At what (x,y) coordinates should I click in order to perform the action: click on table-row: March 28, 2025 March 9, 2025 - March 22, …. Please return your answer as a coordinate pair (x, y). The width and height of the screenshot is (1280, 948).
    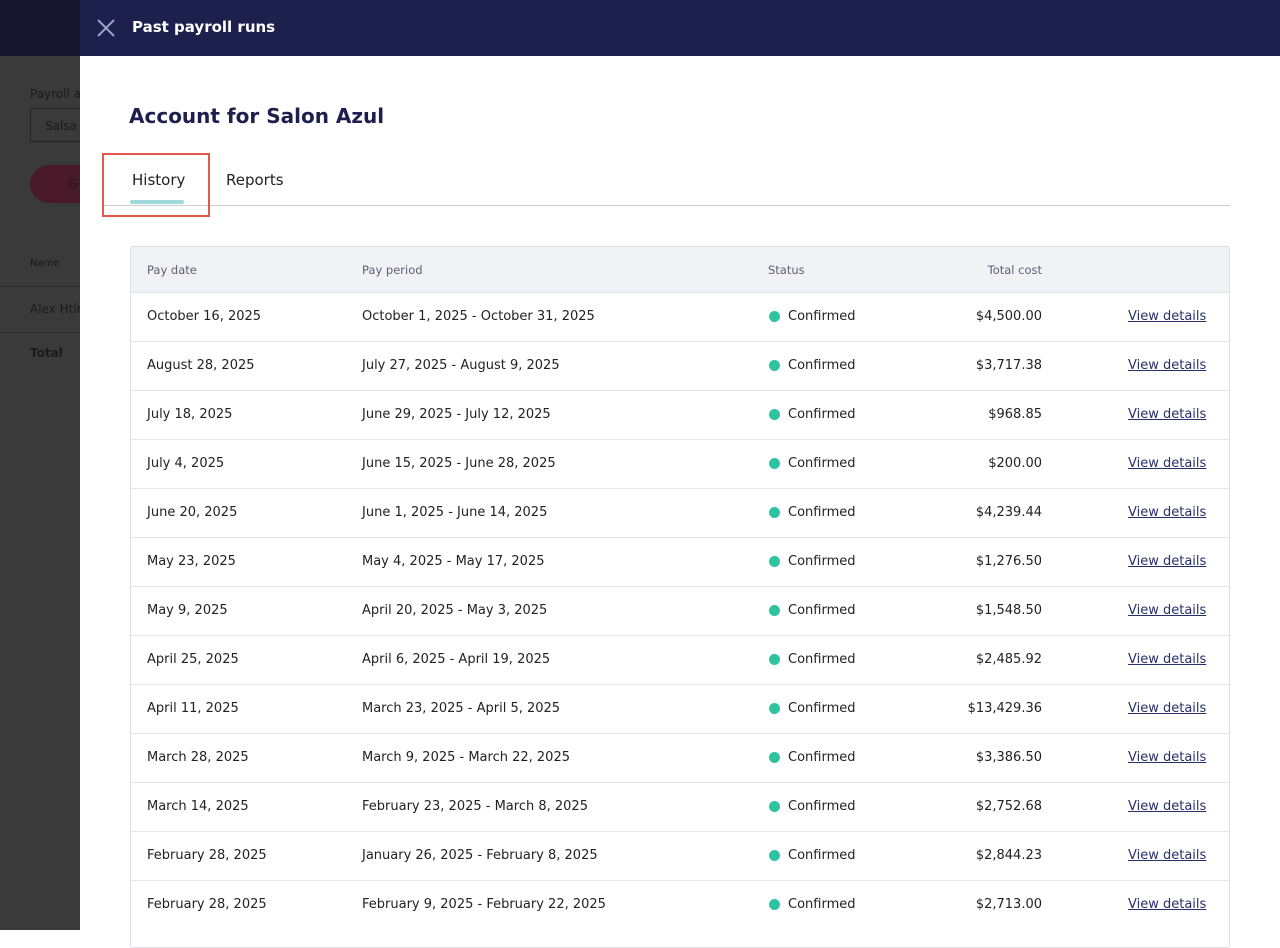
    Looking at the image, I should click on (680, 758).